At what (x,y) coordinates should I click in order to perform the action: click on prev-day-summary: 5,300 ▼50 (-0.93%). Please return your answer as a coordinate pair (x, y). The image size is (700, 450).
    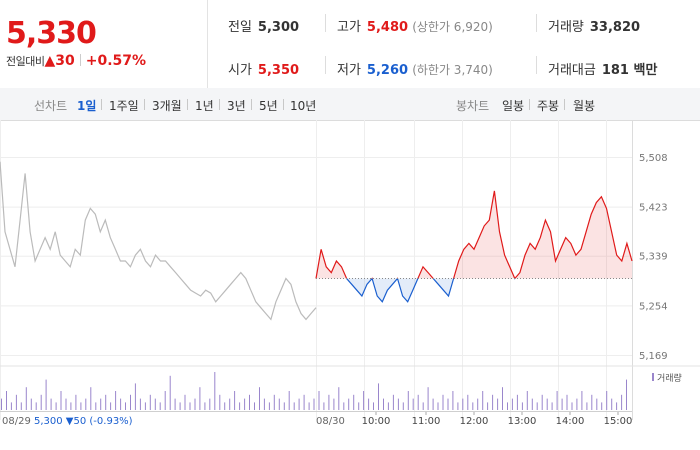
    Looking at the image, I should click on (83, 421).